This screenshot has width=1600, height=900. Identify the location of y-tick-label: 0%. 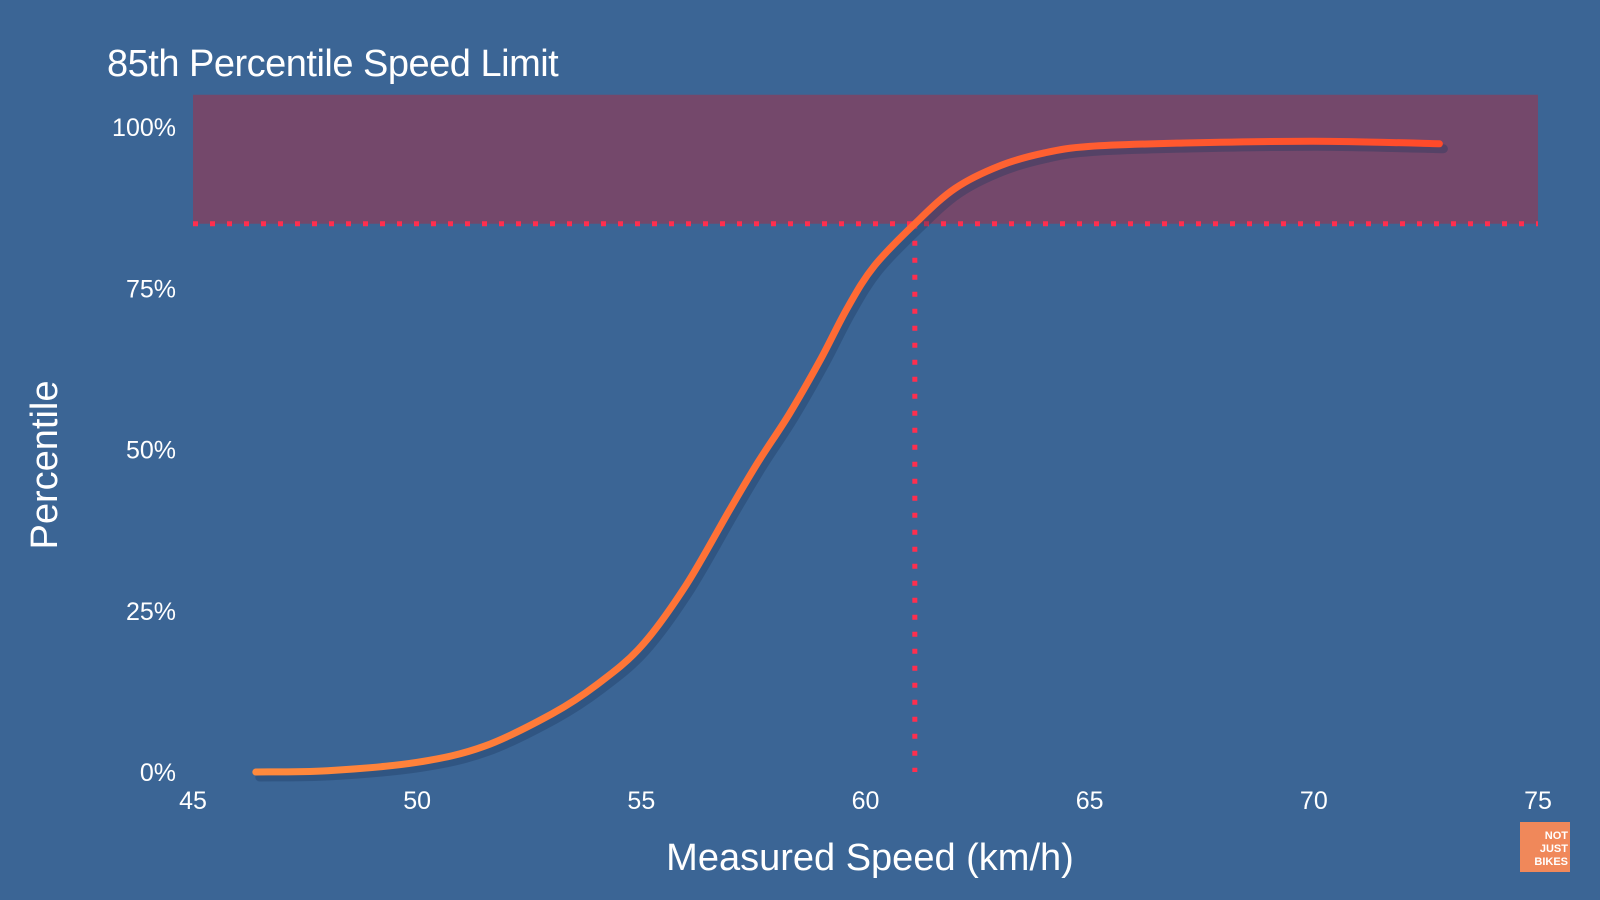
(158, 773).